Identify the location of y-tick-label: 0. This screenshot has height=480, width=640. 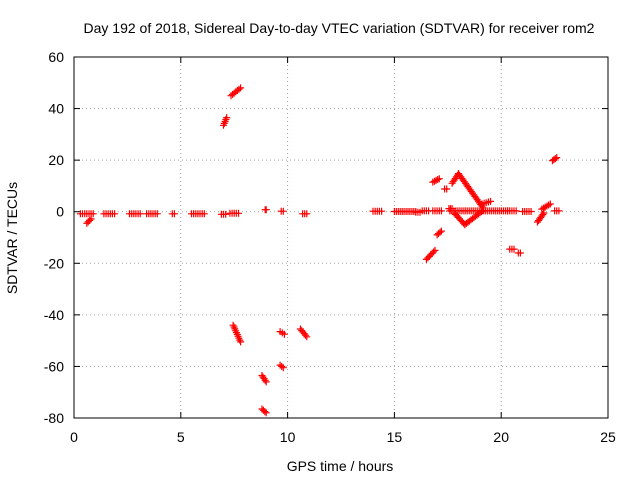
(60, 212).